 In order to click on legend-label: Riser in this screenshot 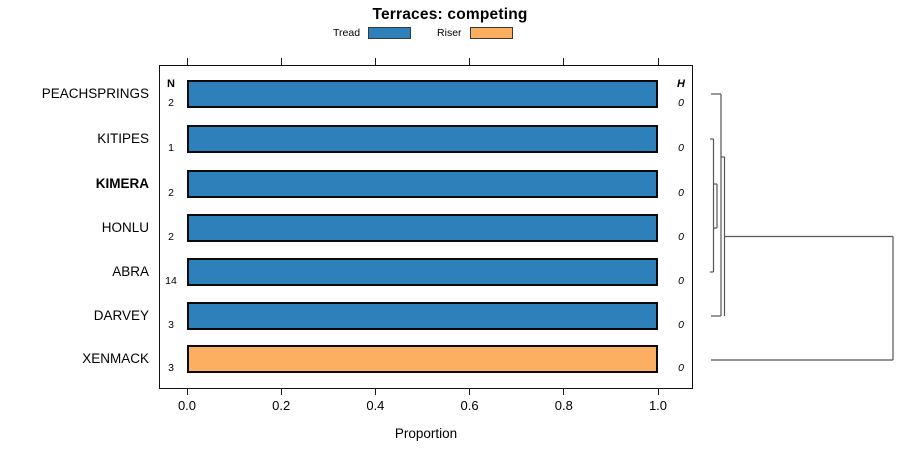, I will do `click(449, 33)`.